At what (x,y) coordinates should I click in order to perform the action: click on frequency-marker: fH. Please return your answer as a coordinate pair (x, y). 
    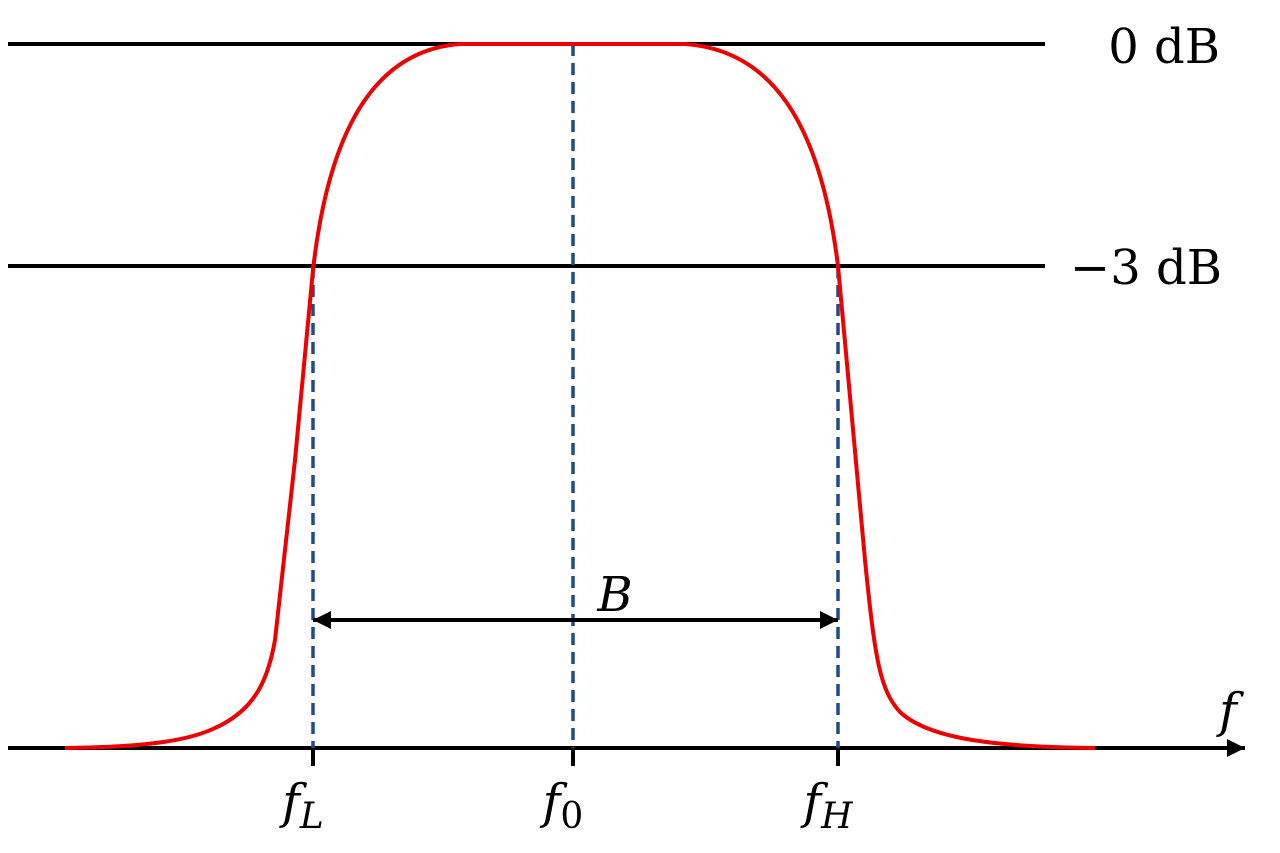
    Looking at the image, I should click on (826, 805).